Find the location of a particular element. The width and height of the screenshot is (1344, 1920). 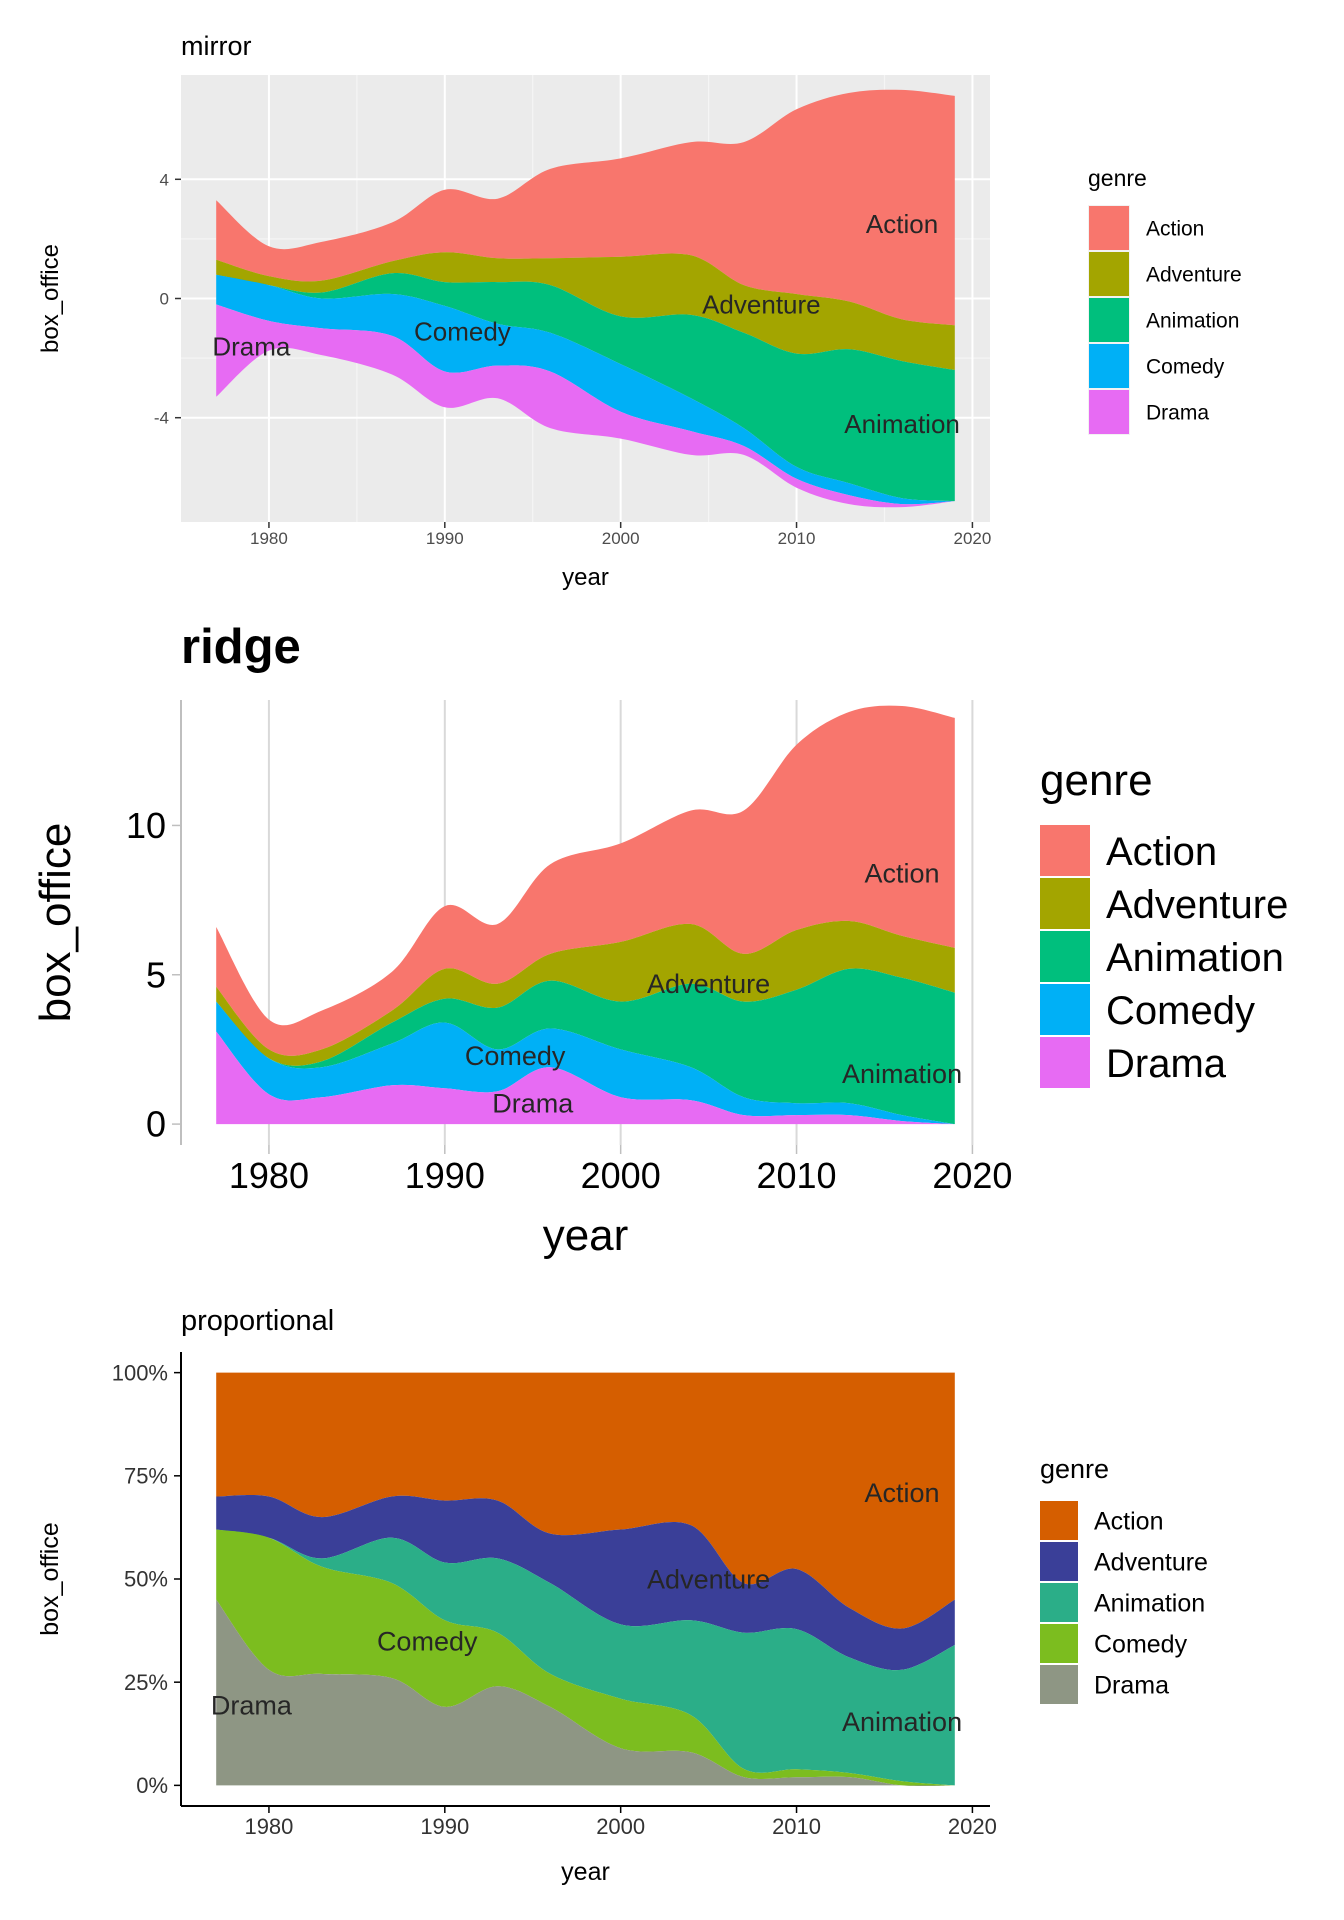

y-tick-label: 4 is located at coordinates (164, 179).